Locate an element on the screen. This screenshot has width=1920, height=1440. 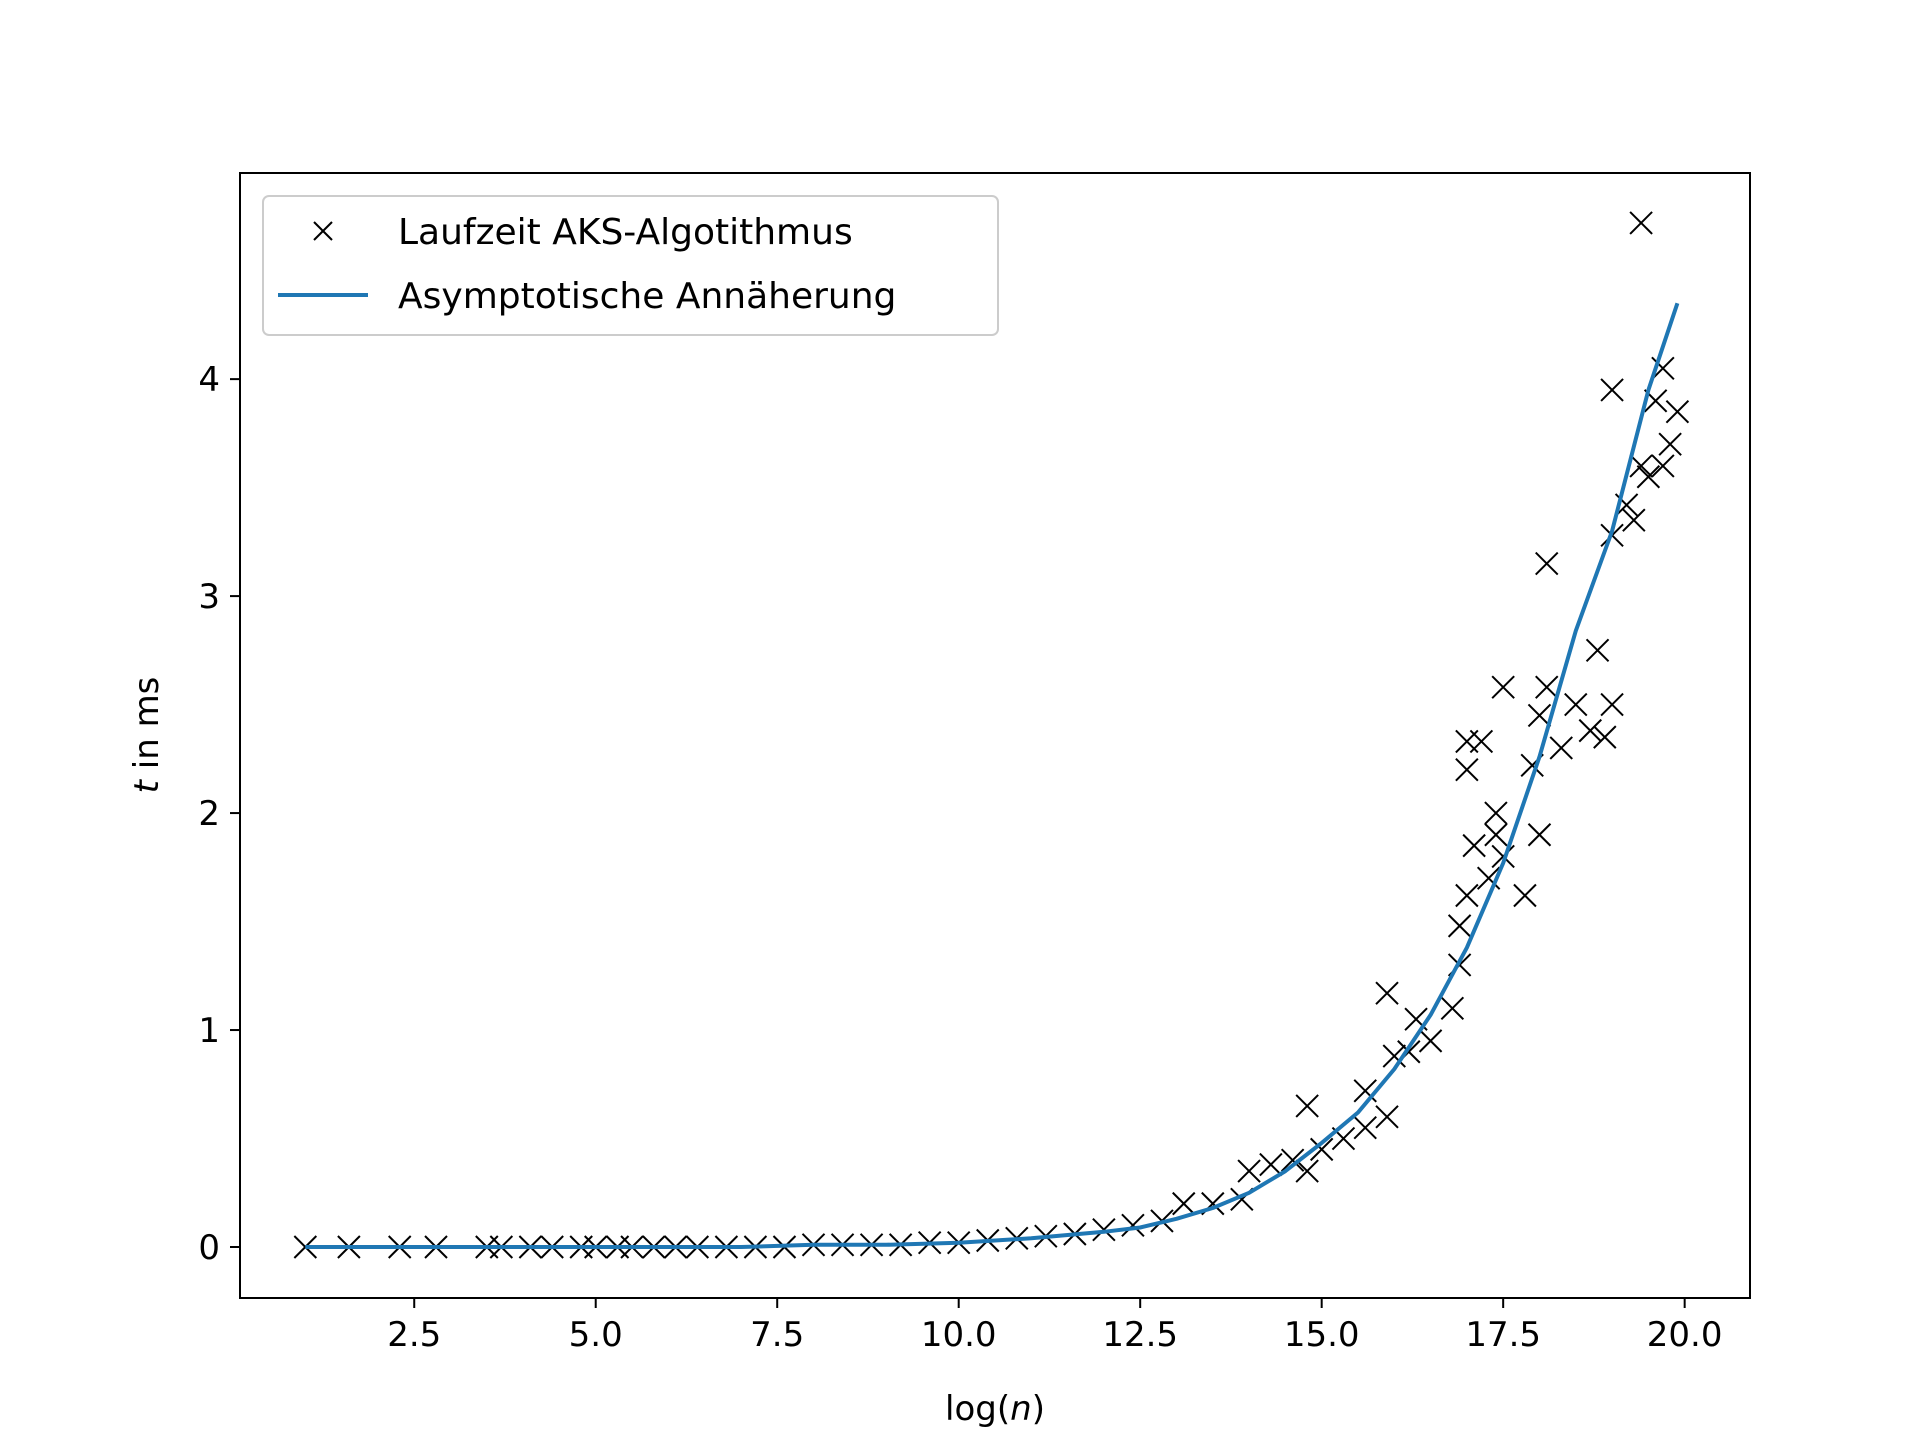
y-tick-label: 1 is located at coordinates (209, 1031).